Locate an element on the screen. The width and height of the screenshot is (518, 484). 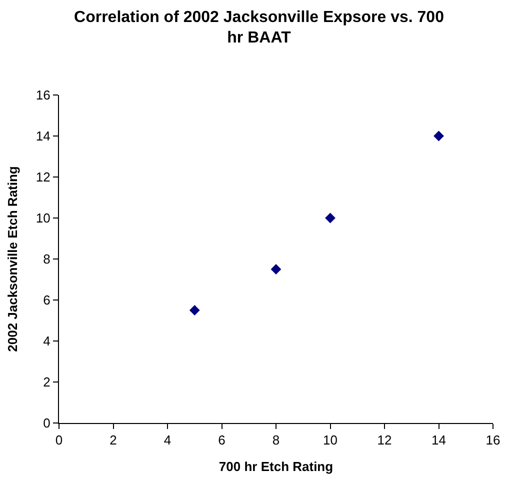
x-tick-label: 14 is located at coordinates (439, 440).